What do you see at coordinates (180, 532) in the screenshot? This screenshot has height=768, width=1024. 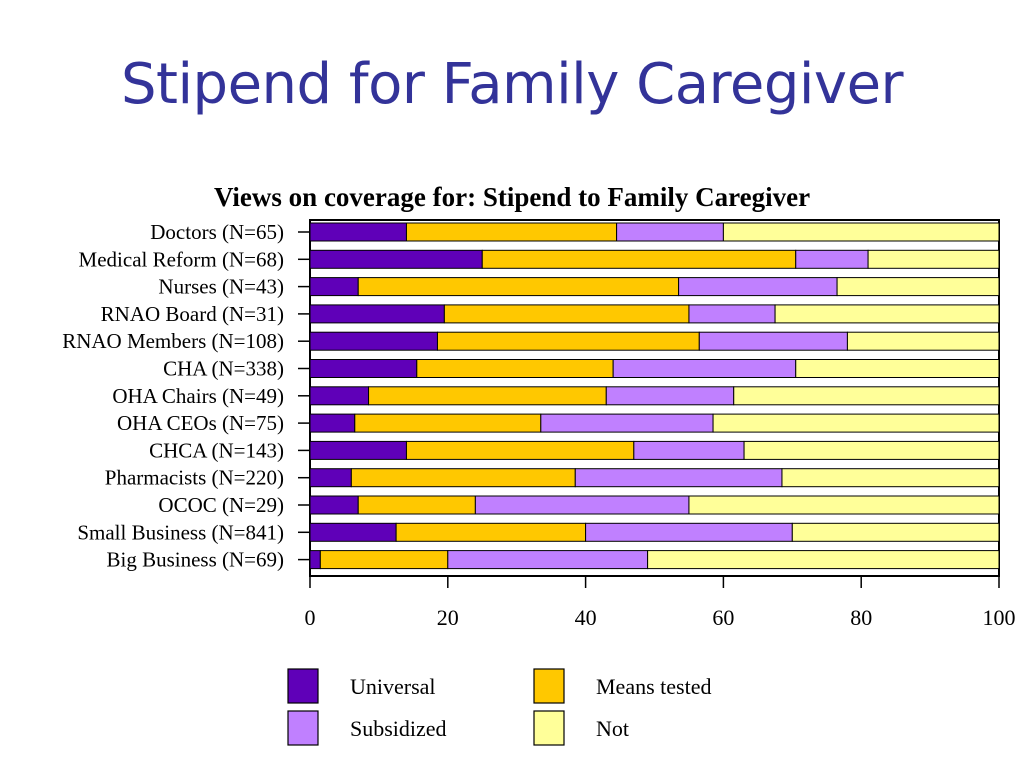 I see `category-label: Small Business (N=841)` at bounding box center [180, 532].